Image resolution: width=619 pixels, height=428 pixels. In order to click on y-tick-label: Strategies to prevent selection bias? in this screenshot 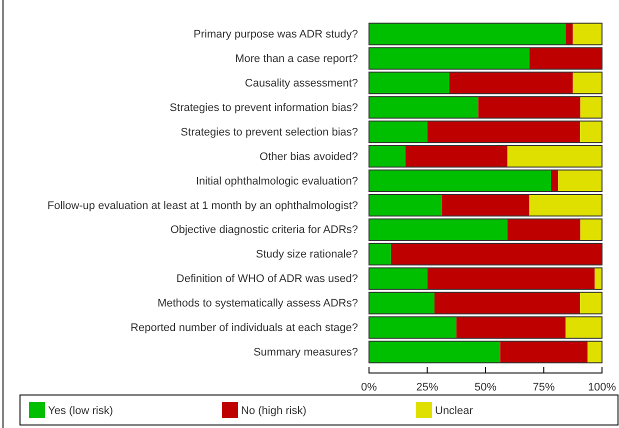, I will do `click(269, 132)`.